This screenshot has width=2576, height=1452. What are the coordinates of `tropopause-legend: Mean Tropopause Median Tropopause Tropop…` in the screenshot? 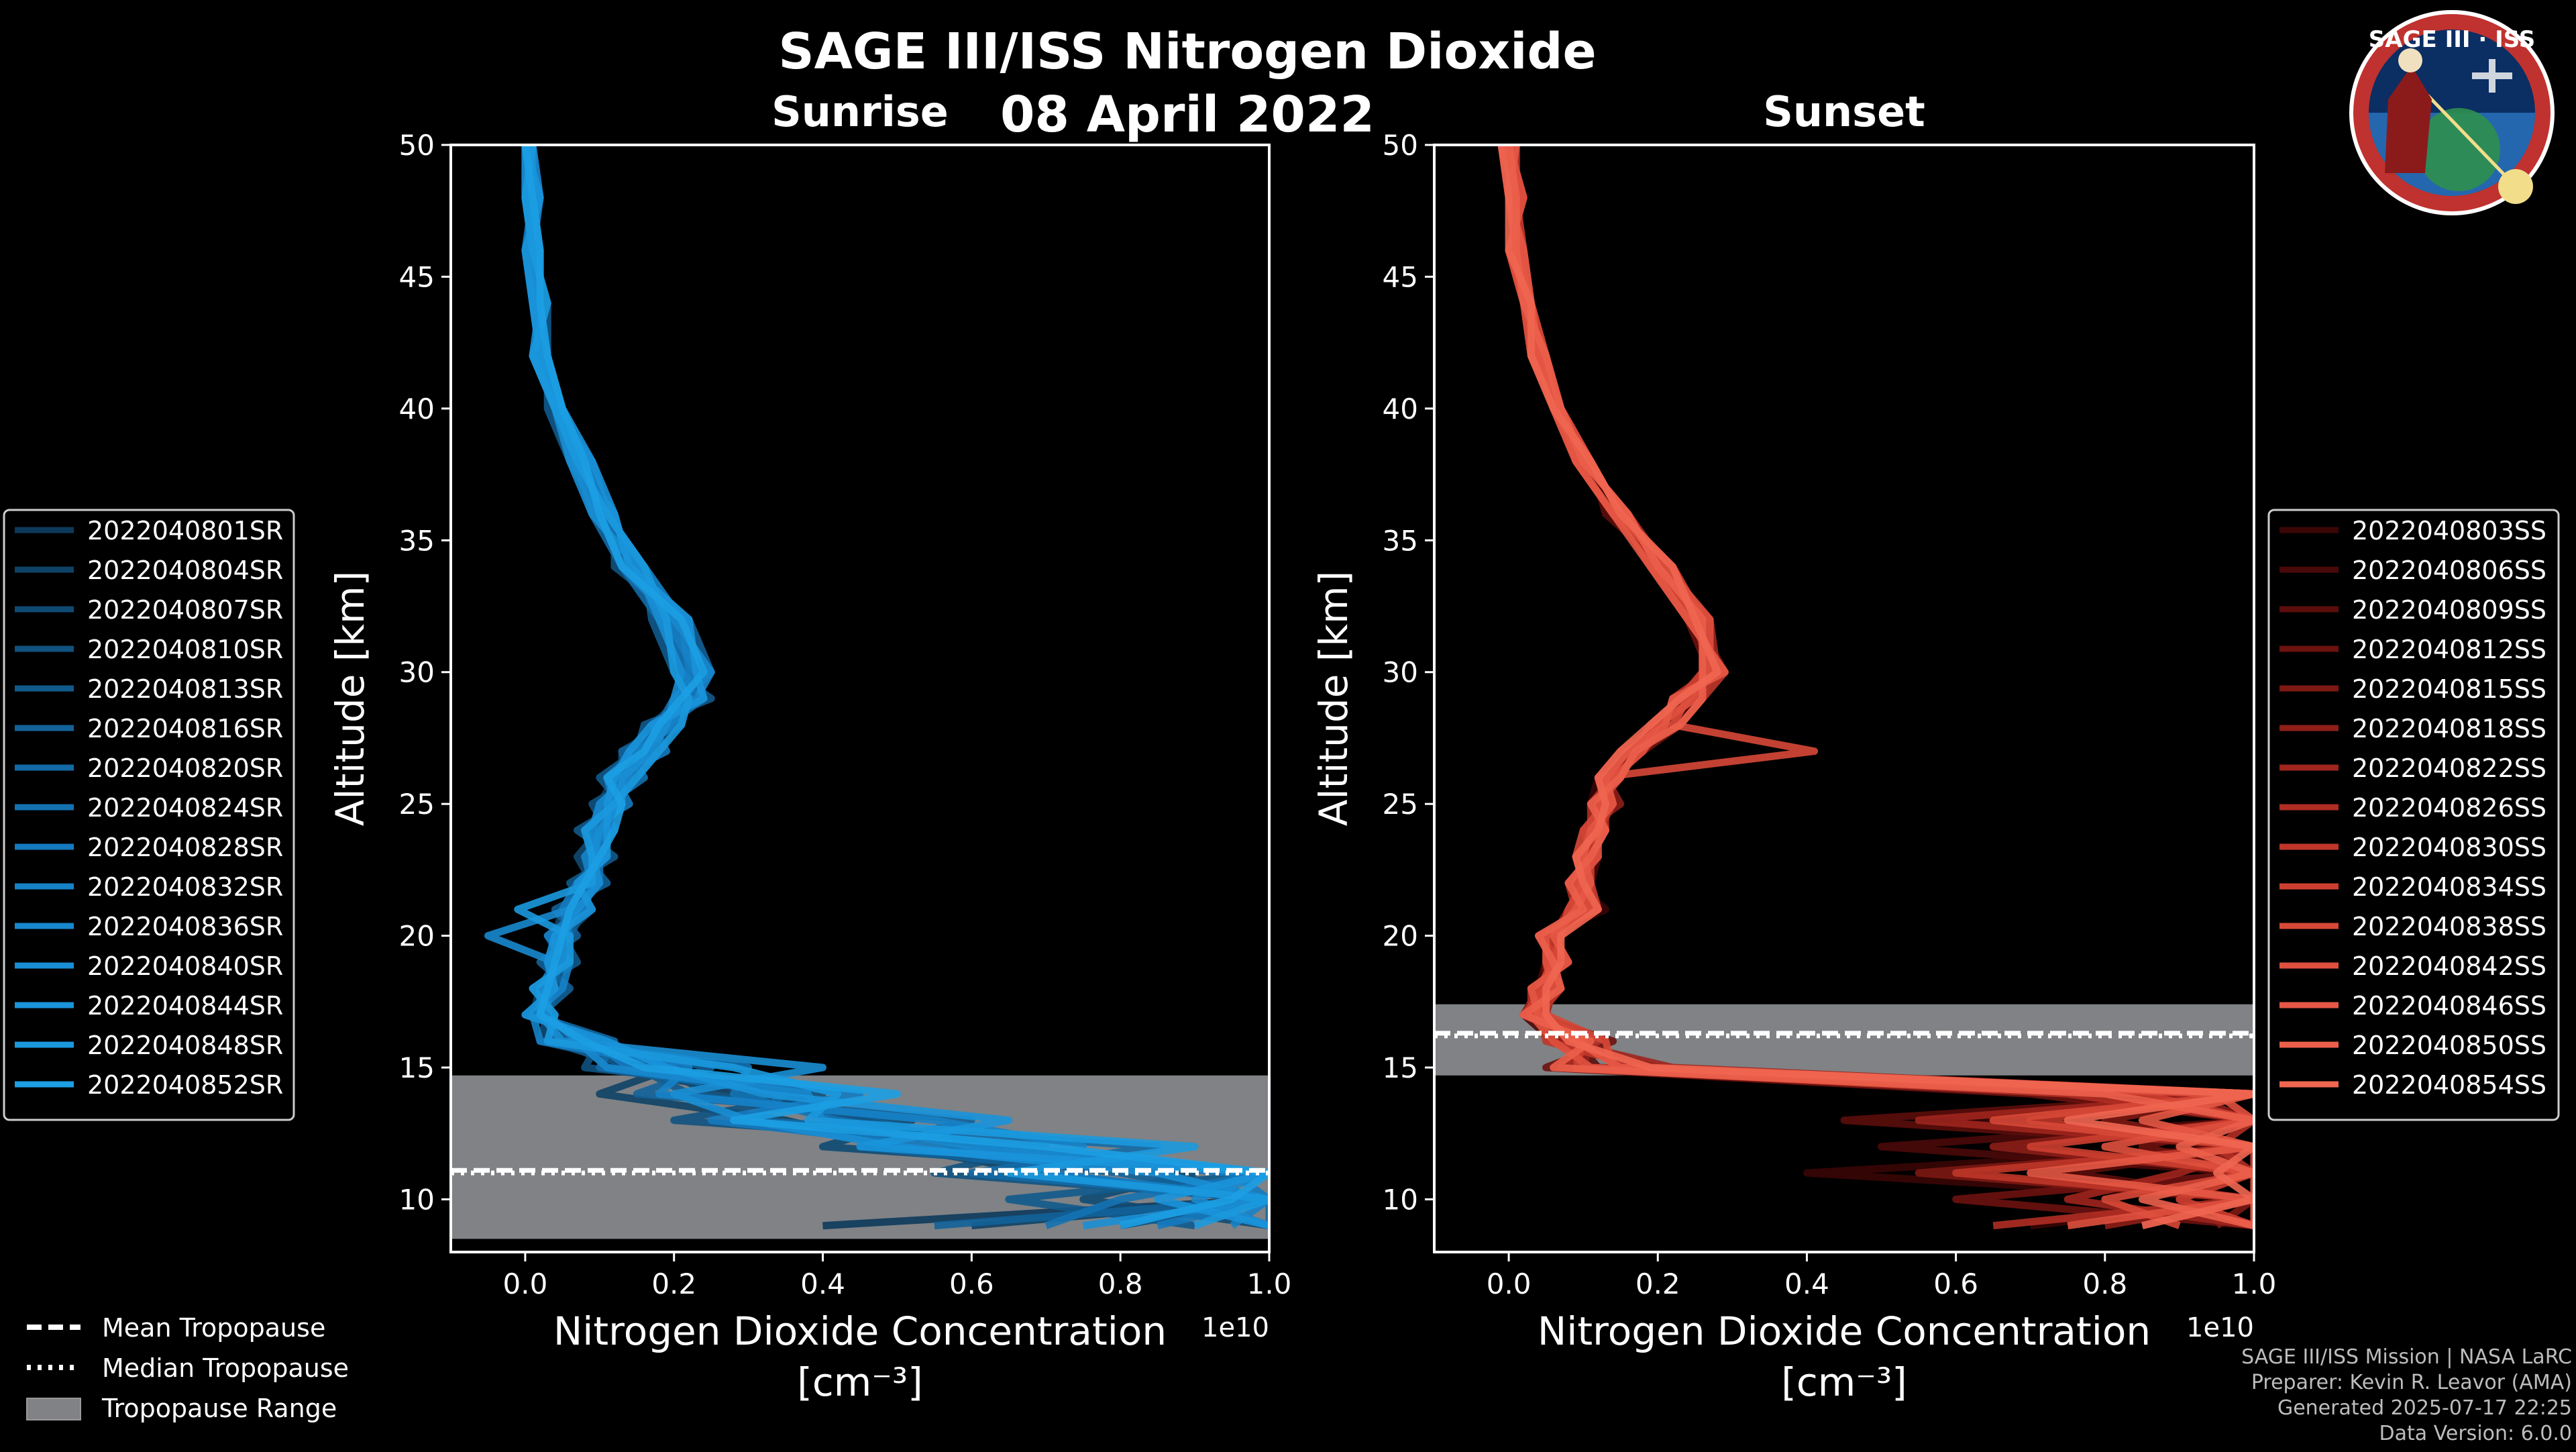 It's located at (187, 1368).